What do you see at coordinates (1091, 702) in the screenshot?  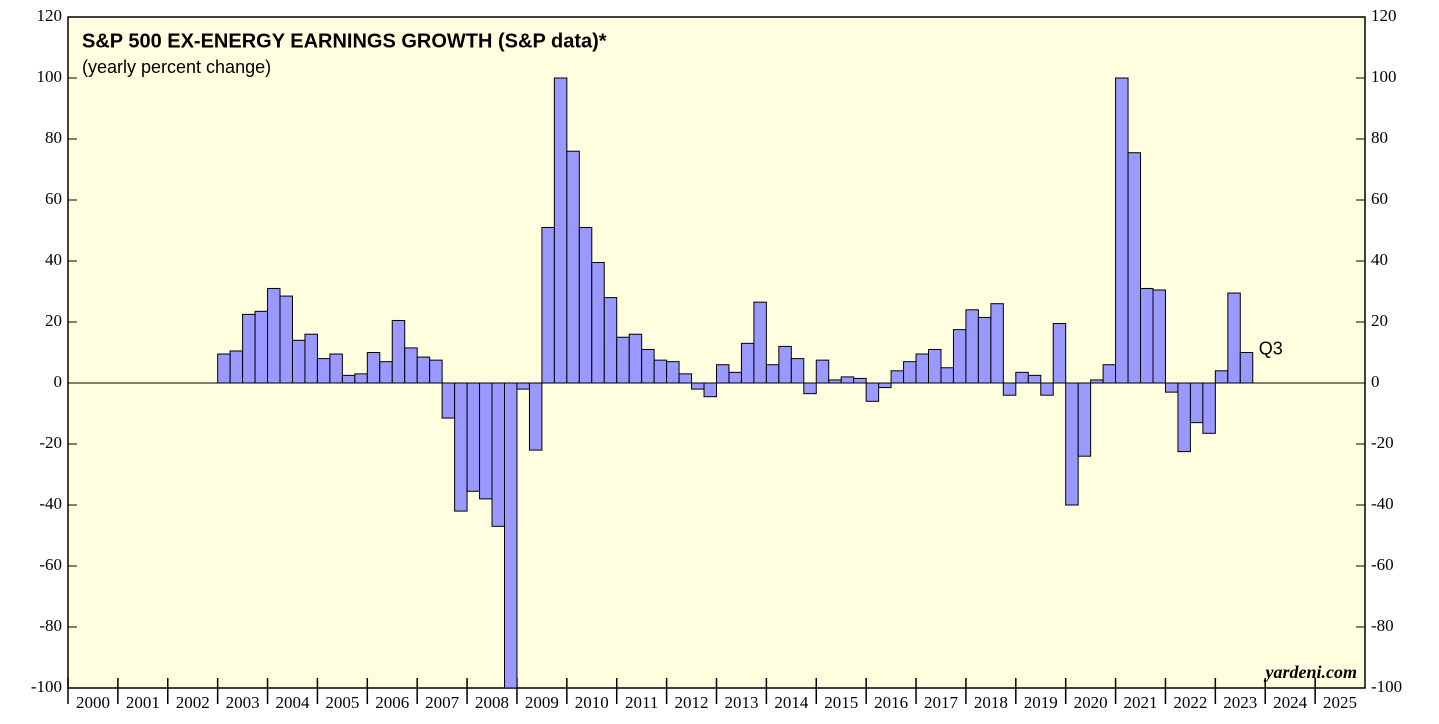 I see `x-tick-label: 2020` at bounding box center [1091, 702].